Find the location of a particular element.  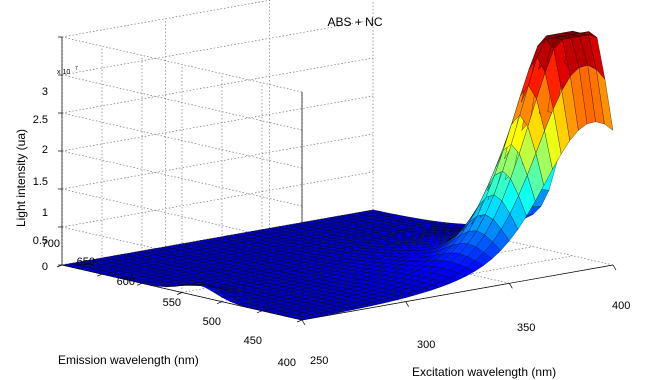

z-tick-label: 3 is located at coordinates (45, 92).